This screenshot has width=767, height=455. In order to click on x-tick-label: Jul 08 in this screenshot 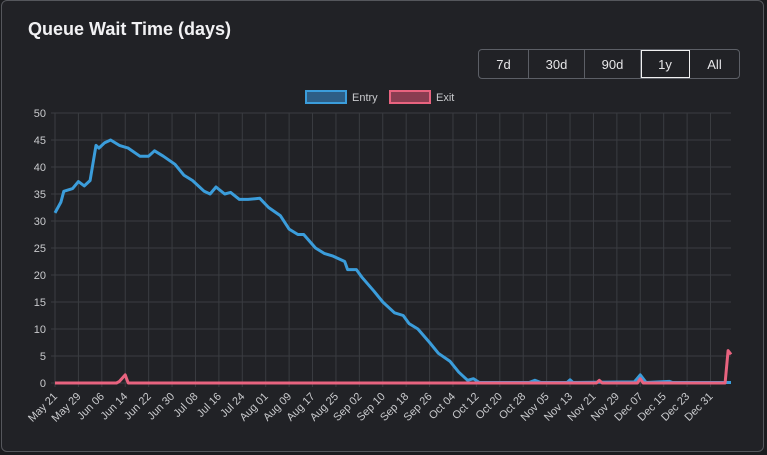, I will do `click(185, 405)`.